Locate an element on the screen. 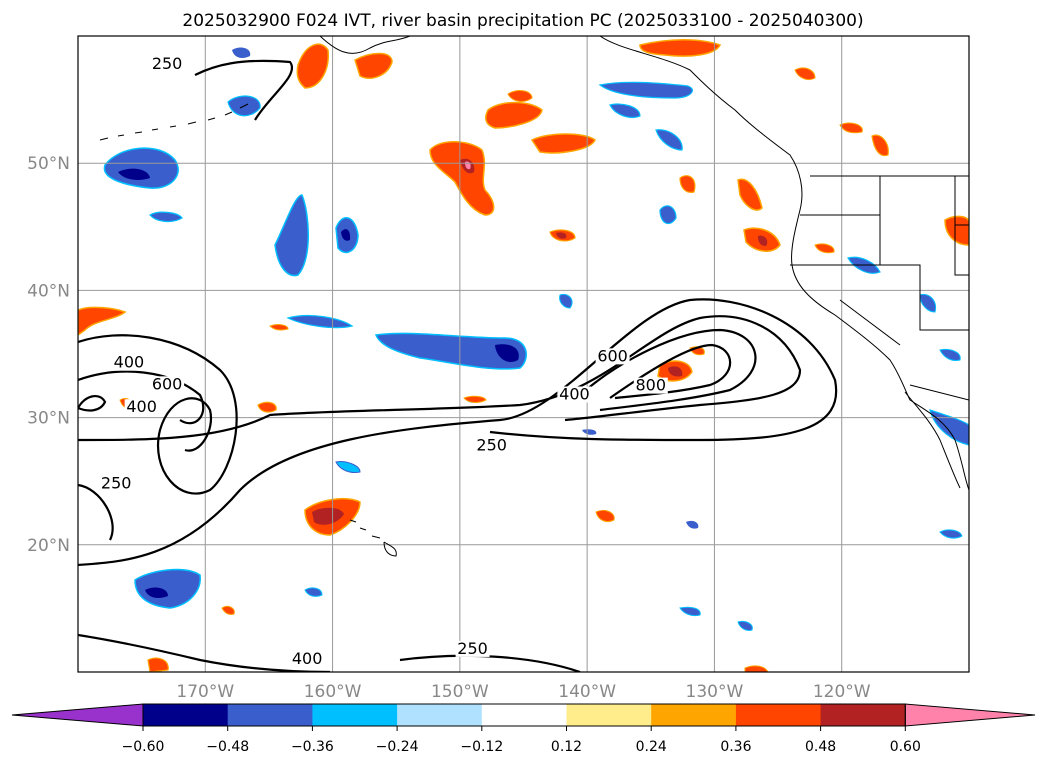 This screenshot has height=765, width=1047. colorbar-tick-label: −0.24 is located at coordinates (397, 747).